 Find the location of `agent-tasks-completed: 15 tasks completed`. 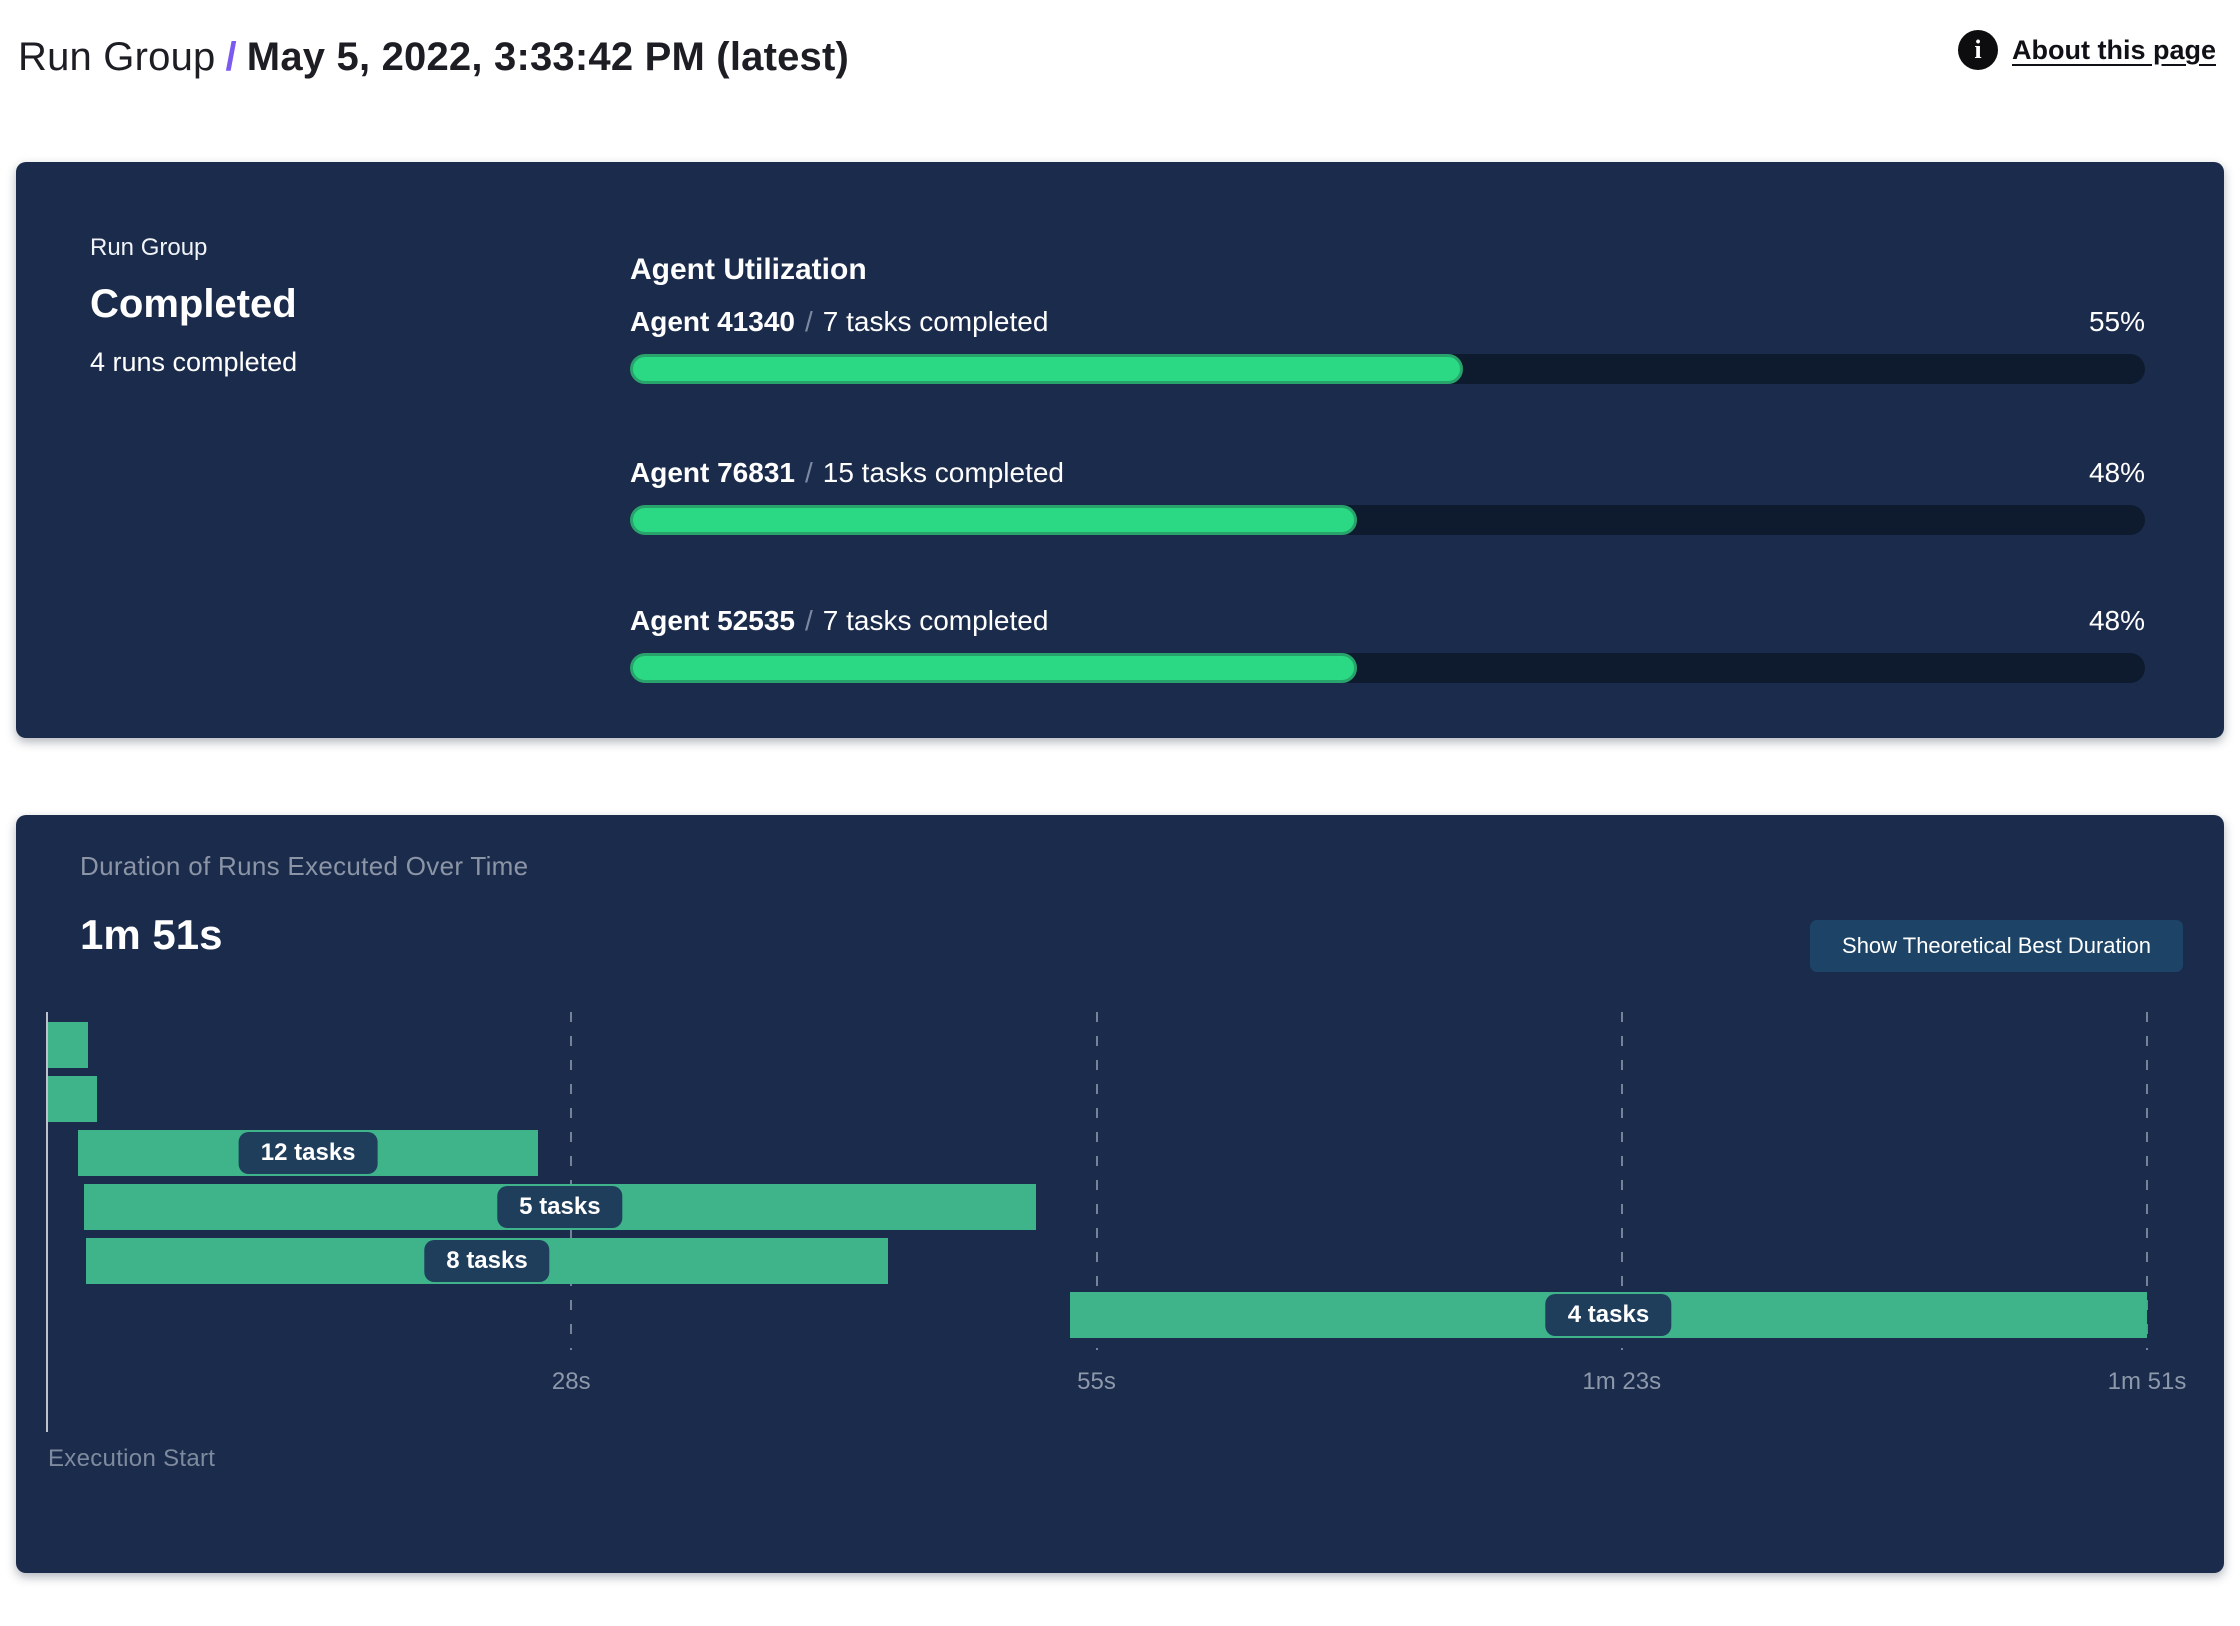

agent-tasks-completed: 15 tasks completed is located at coordinates (943, 472).